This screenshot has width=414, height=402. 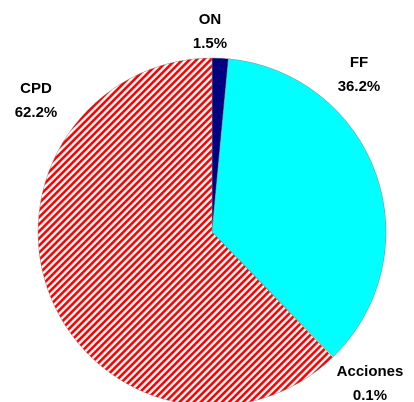 I want to click on slice-label: Acciones, so click(x=370, y=371).